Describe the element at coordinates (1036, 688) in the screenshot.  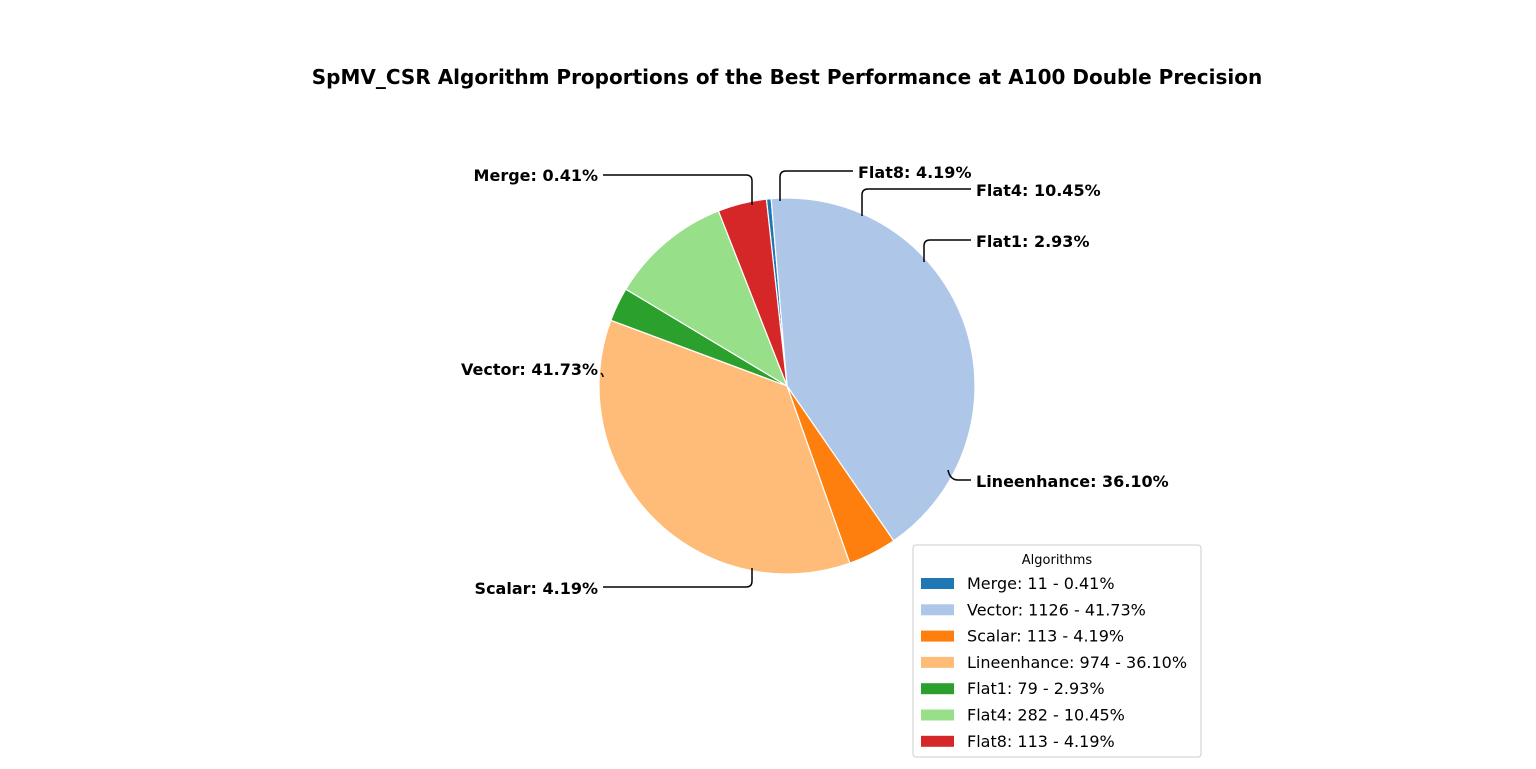
I see `legend-label-flat1: Flat1: 79 - 2.93%` at that location.